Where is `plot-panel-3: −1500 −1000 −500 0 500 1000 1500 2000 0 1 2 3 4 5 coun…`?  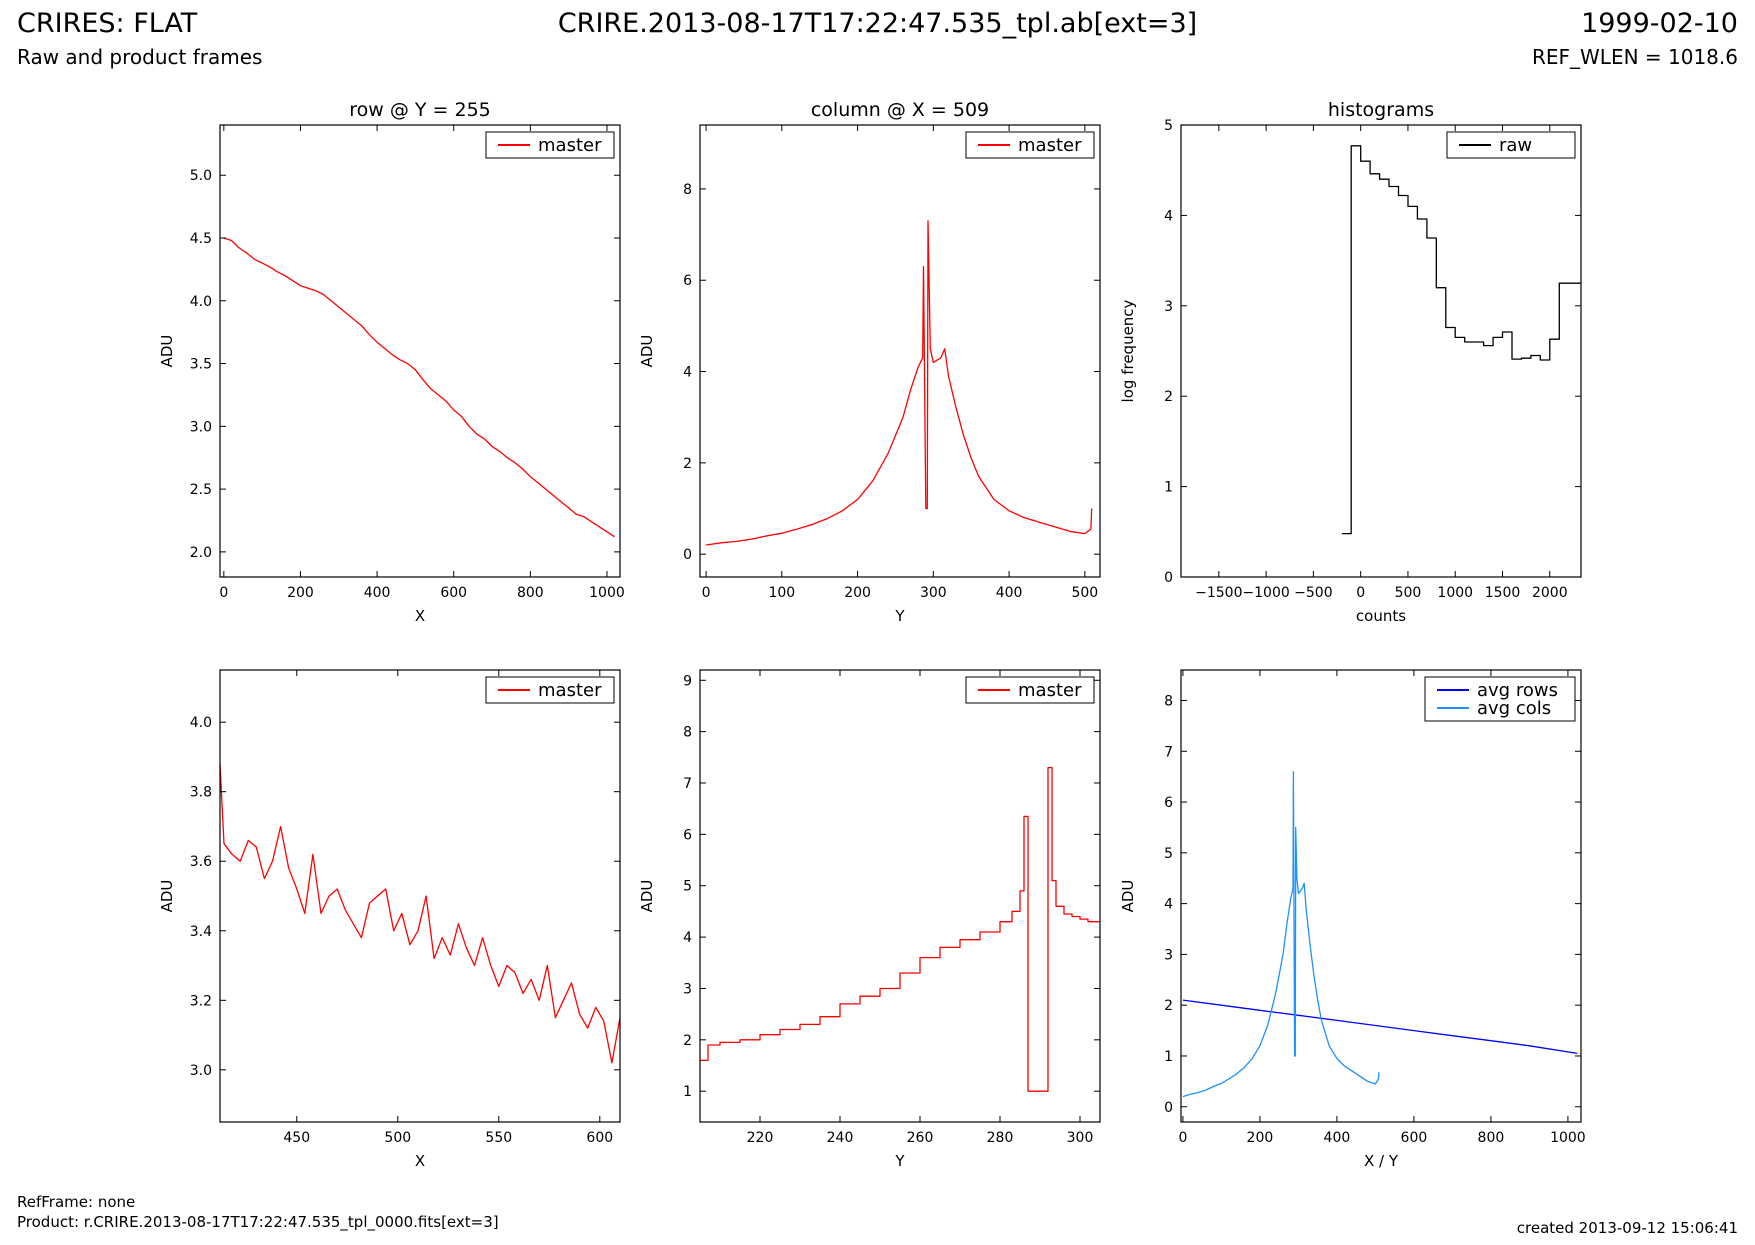
plot-panel-3: −1500 −1000 −500 0 500 1000 1500 2000 0 1 2 3 4 5 coun… is located at coordinates (1350, 362).